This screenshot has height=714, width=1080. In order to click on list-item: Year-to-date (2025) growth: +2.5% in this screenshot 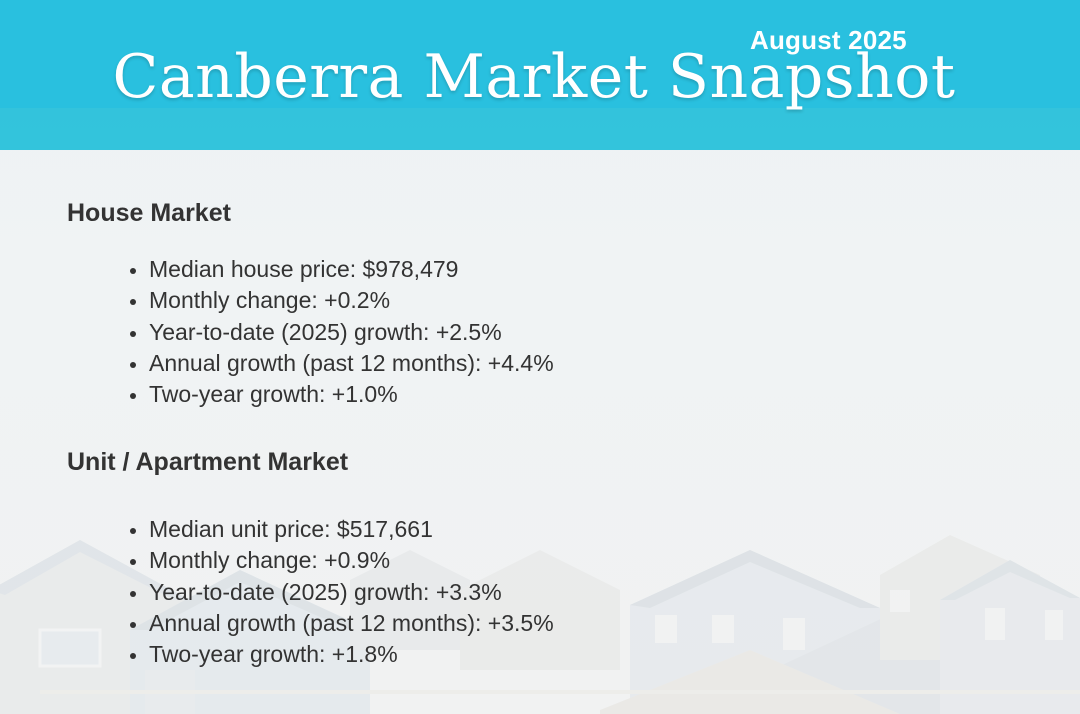, I will do `click(341, 332)`.